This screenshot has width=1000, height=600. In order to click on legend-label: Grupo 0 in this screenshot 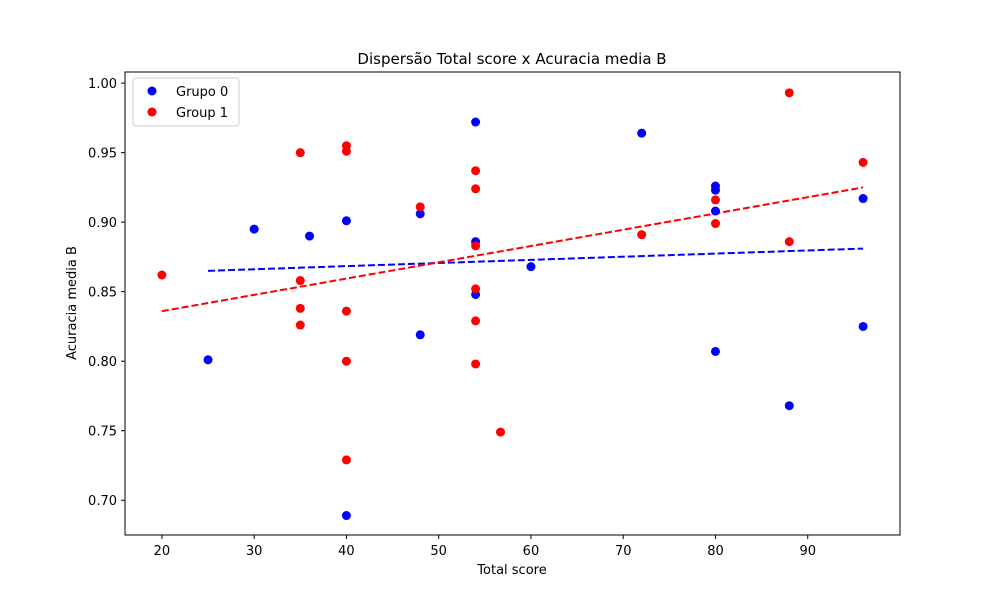, I will do `click(202, 92)`.